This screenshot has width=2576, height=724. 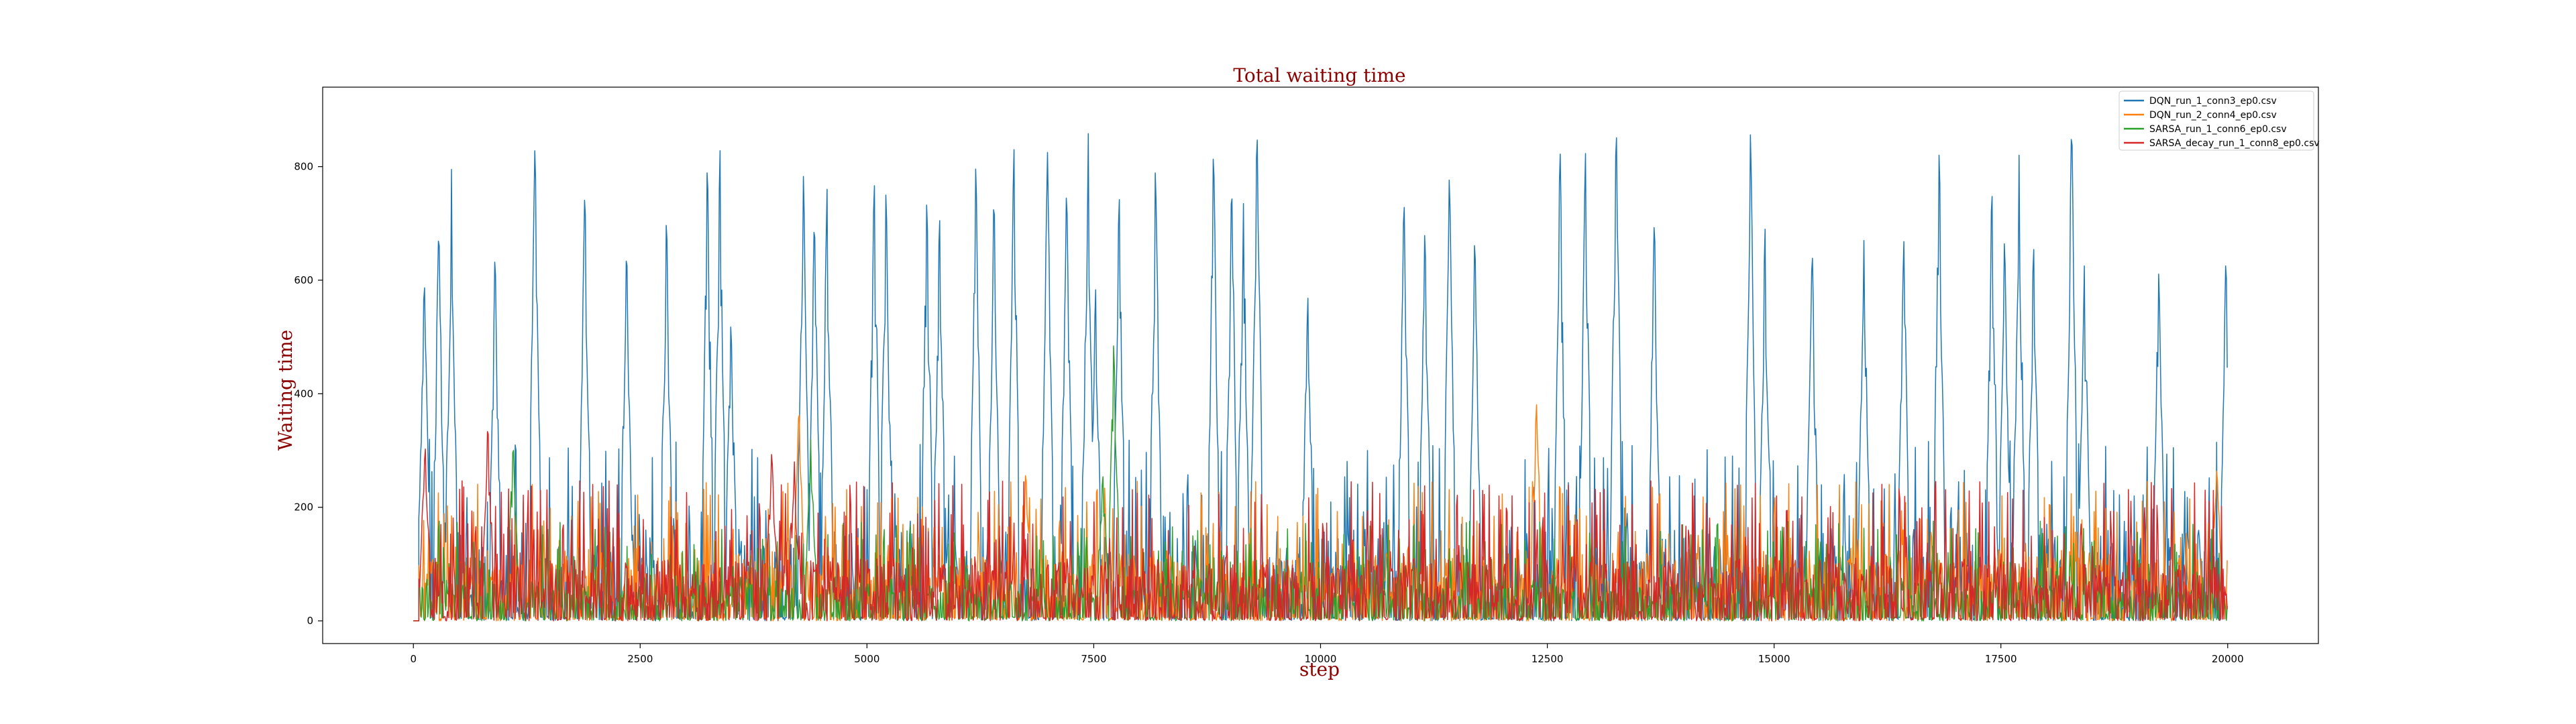 What do you see at coordinates (2228, 659) in the screenshot?
I see `x-tick-label: 20000` at bounding box center [2228, 659].